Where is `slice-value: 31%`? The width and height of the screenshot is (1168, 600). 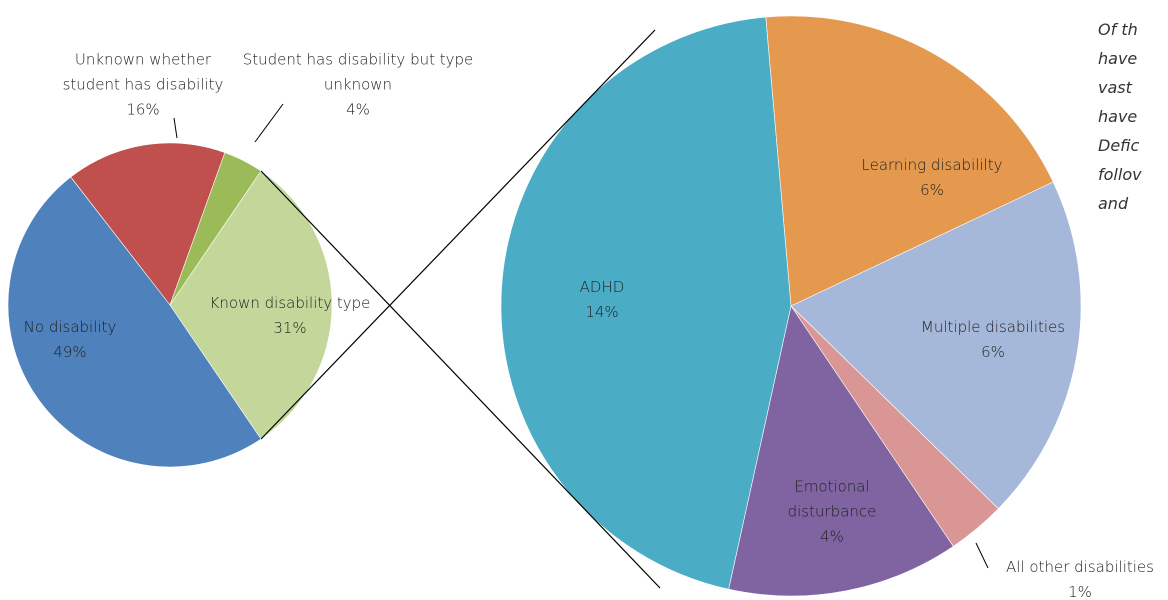
slice-value: 31% is located at coordinates (290, 328).